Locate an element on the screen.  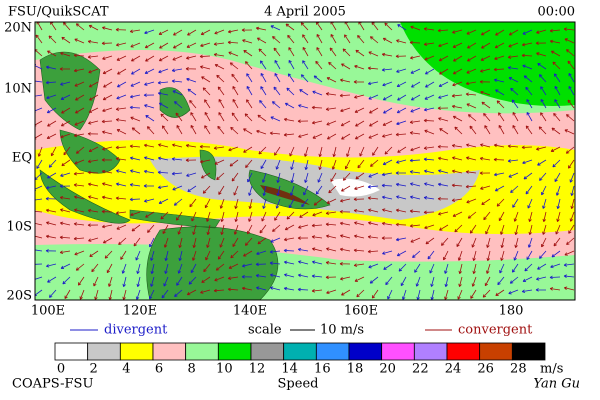
colorbar-tick-label: 28 is located at coordinates (518, 369).